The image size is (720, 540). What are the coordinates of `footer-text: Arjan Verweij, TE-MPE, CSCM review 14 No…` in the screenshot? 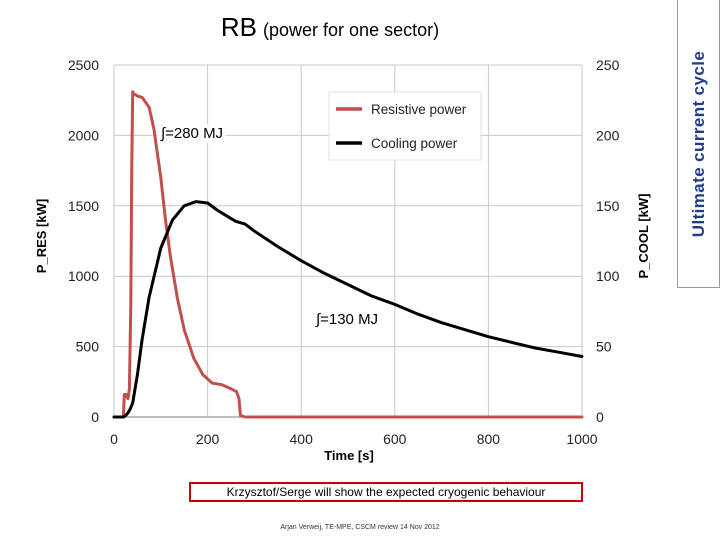 It's located at (360, 527).